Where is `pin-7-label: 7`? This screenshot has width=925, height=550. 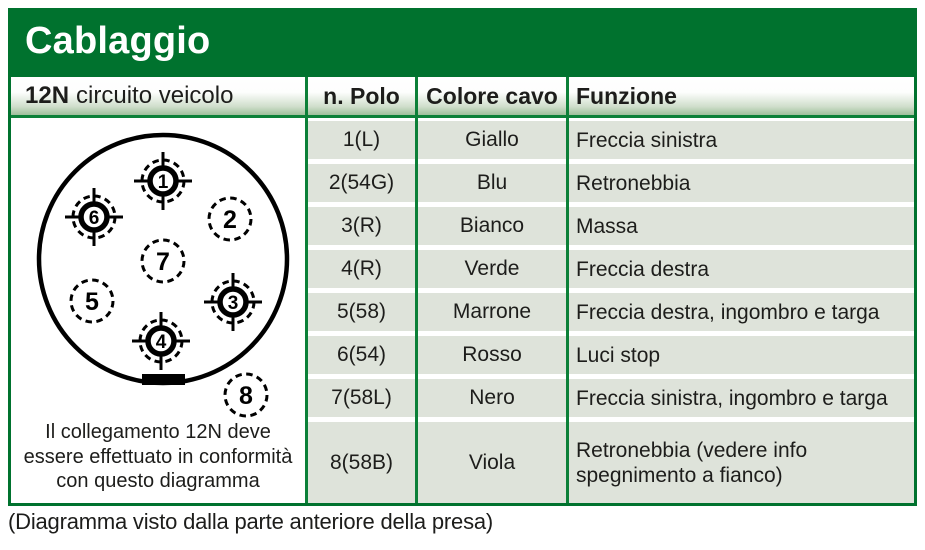 pin-7-label: 7 is located at coordinates (163, 262).